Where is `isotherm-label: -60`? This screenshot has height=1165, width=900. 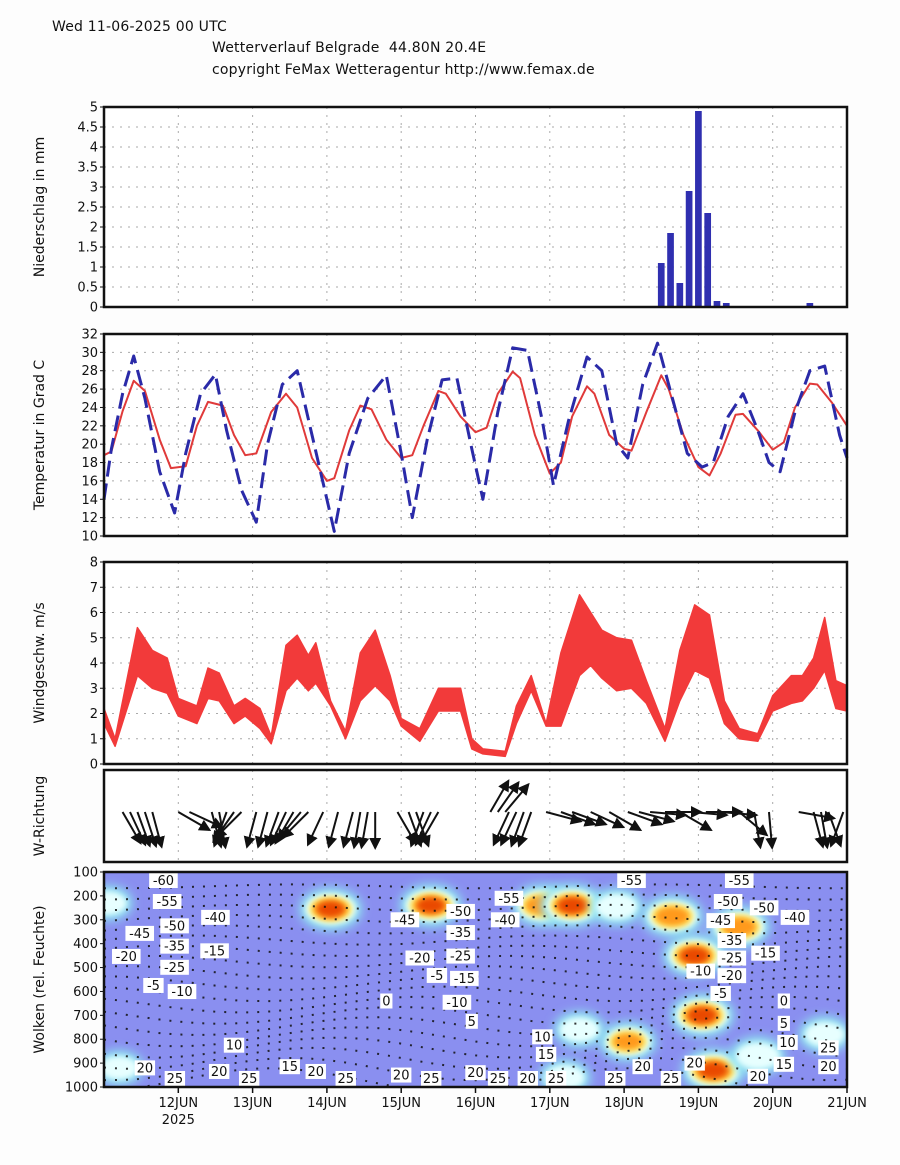 isotherm-label: -60 is located at coordinates (163, 881).